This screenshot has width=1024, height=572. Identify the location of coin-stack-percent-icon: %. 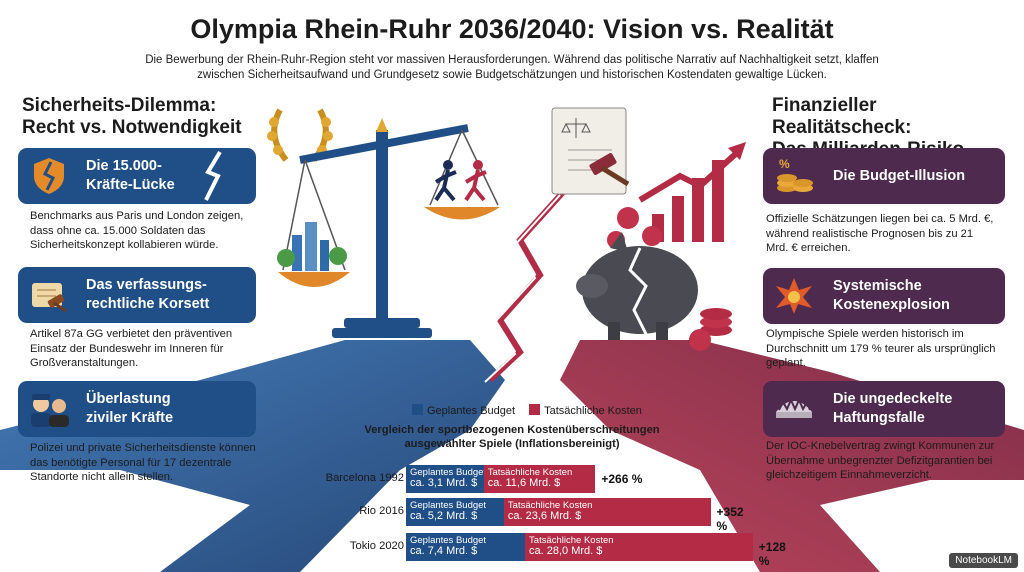
(794, 176).